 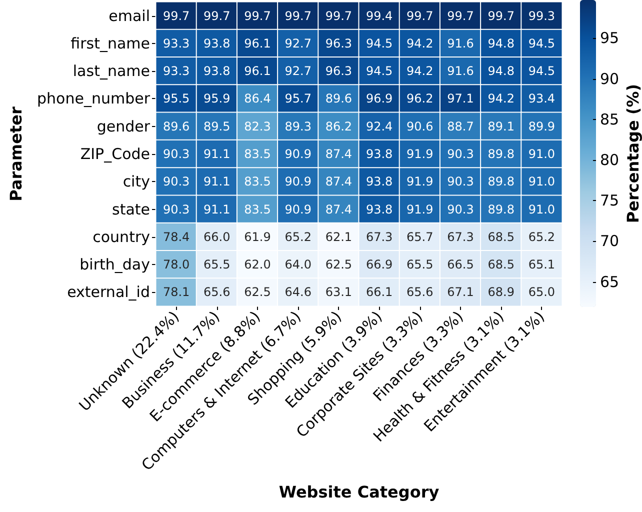 I want to click on data-label: 96.9, so click(x=379, y=99).